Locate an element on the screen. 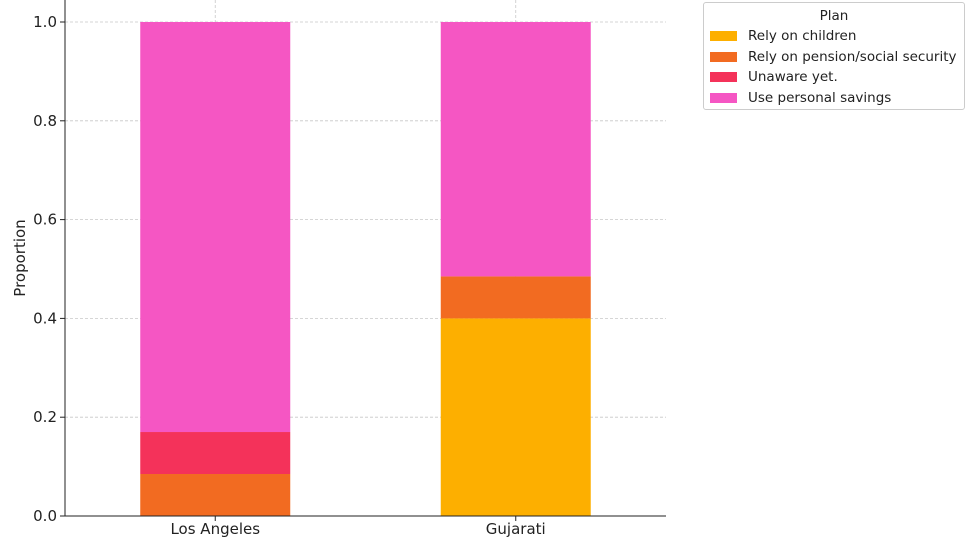 The image size is (975, 543). legend-item: Rely on pension/social security is located at coordinates (834, 57).